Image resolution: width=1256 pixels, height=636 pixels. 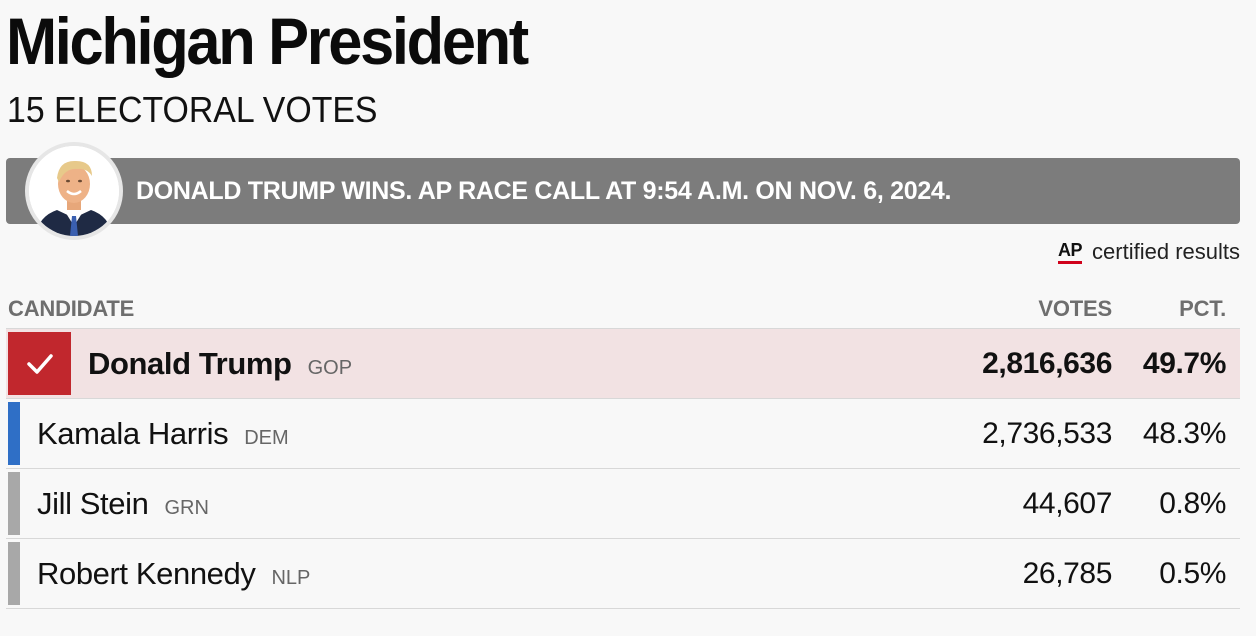 What do you see at coordinates (1184, 363) in the screenshot?
I see `candidate-pct: 49.7%` at bounding box center [1184, 363].